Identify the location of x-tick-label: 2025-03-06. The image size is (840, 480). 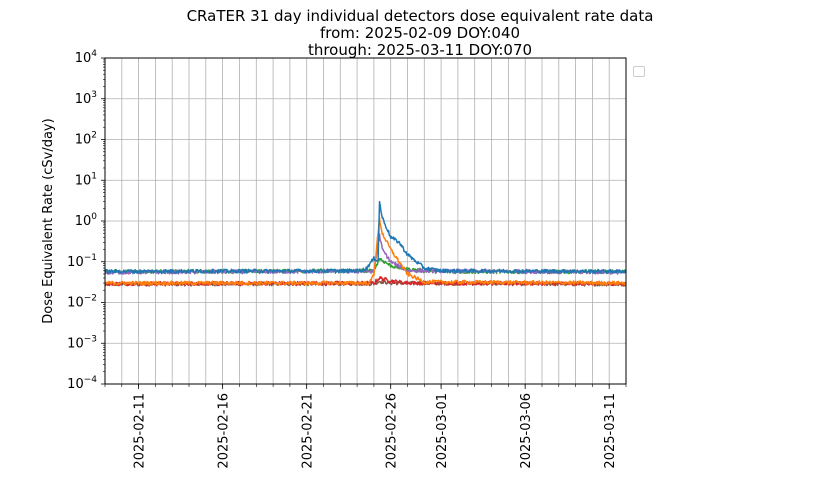
(526, 431).